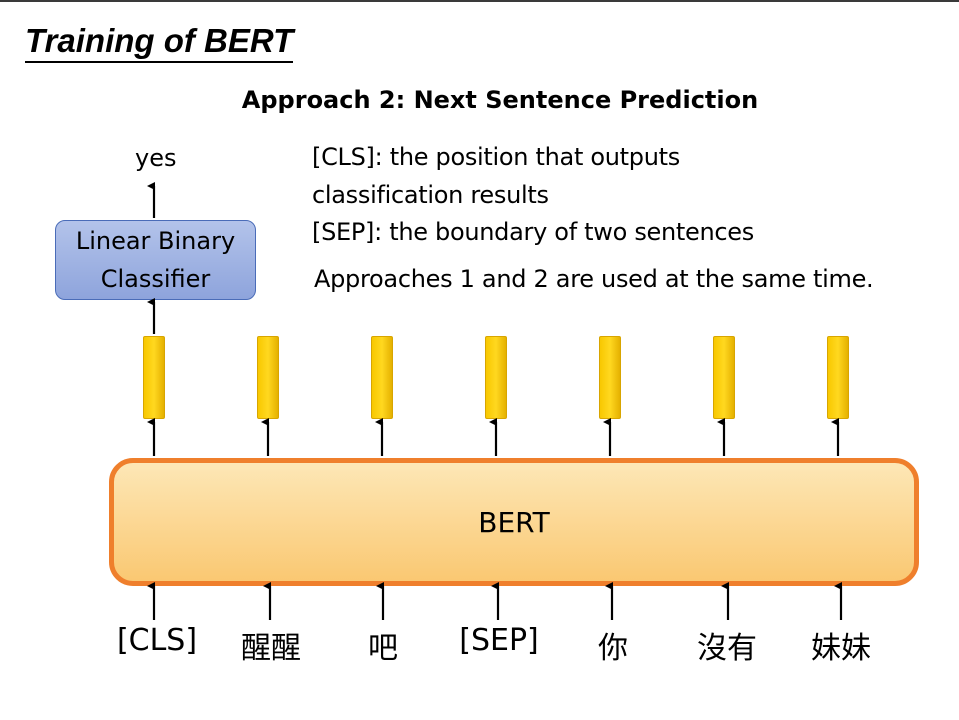 The height and width of the screenshot is (720, 959). Describe the element at coordinates (613, 648) in the screenshot. I see `input-token-5: 你` at that location.